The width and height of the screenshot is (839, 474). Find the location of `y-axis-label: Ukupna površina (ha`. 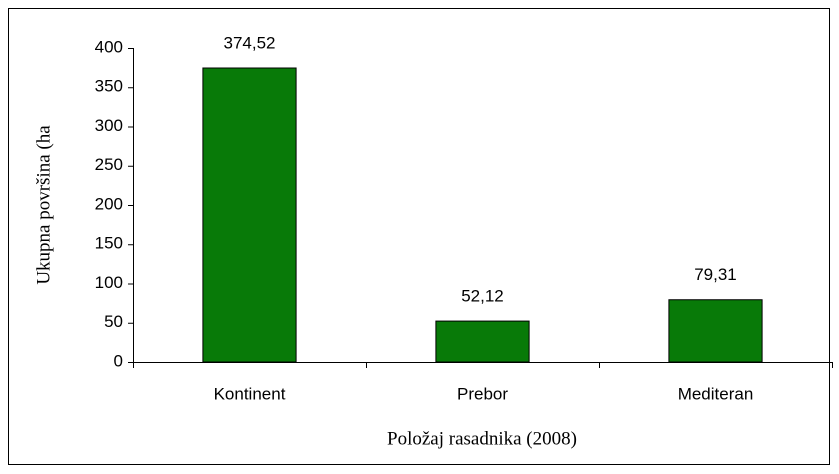

y-axis-label: Ukupna površina (ha is located at coordinates (43, 205).